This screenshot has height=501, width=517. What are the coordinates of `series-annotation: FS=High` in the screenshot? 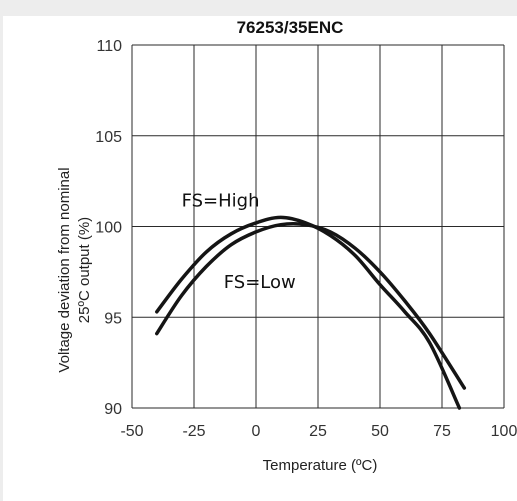 It's located at (221, 201).